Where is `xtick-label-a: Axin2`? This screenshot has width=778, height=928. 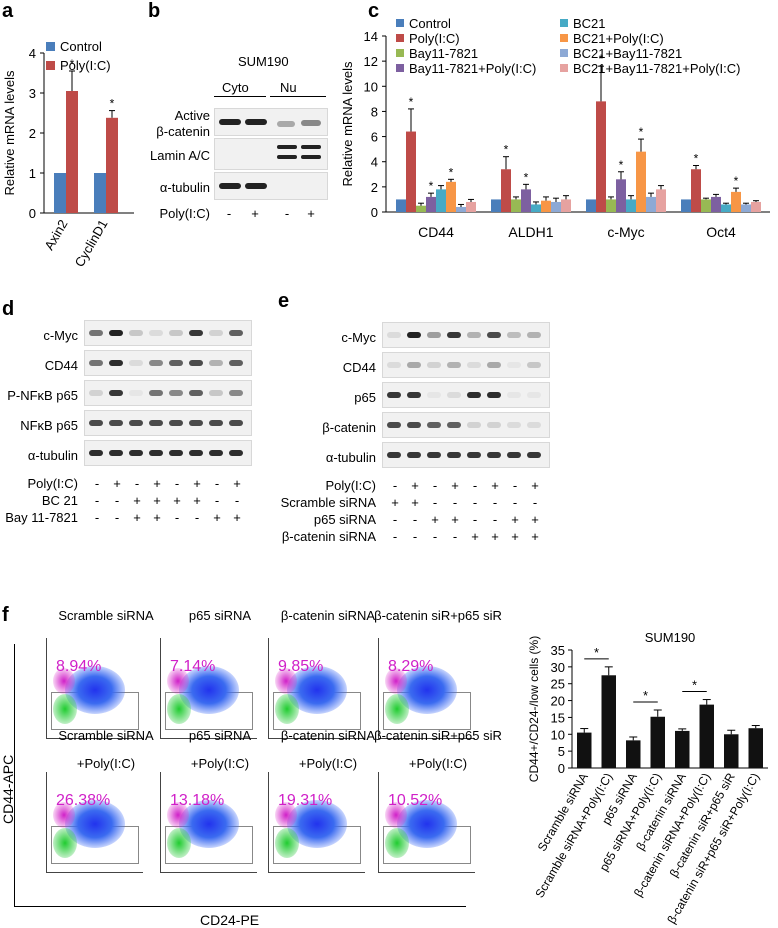 xtick-label-a: Axin2 is located at coordinates (55, 235).